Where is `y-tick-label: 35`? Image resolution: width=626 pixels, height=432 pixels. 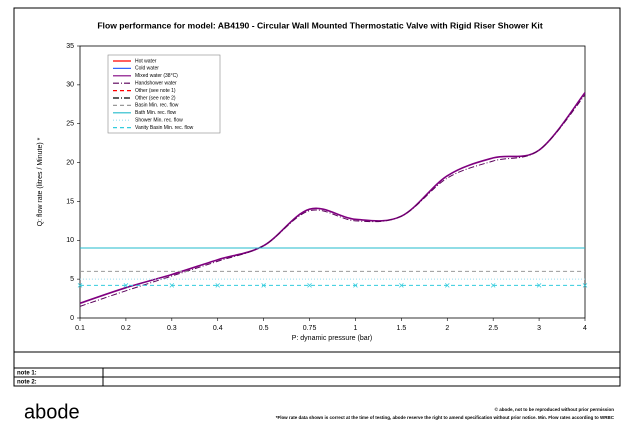
y-tick-label: 35 is located at coordinates (70, 46).